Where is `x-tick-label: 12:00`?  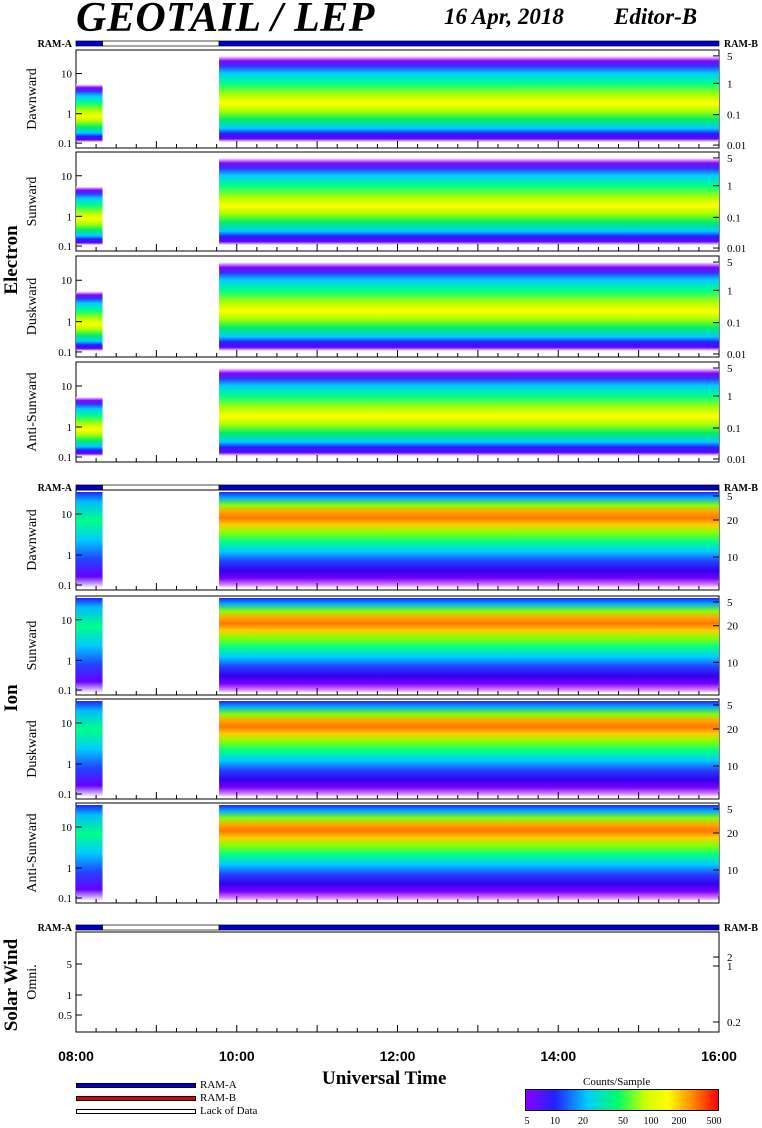
x-tick-label: 12:00 is located at coordinates (398, 1056).